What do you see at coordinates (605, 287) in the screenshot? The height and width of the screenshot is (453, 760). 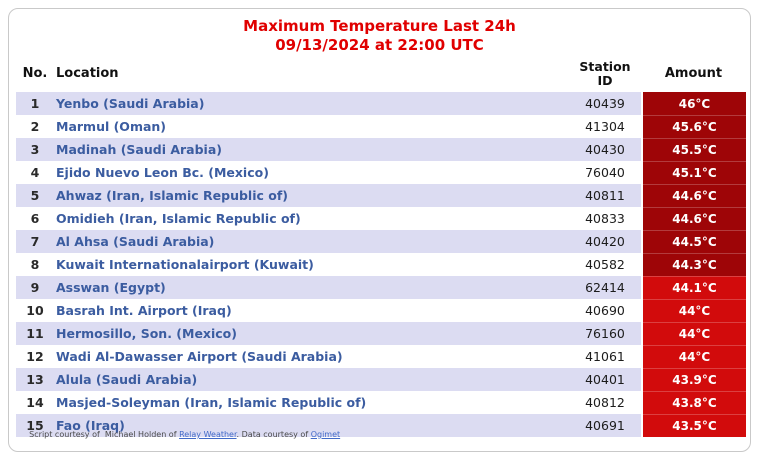 I see `row-station-id: 62414` at bounding box center [605, 287].